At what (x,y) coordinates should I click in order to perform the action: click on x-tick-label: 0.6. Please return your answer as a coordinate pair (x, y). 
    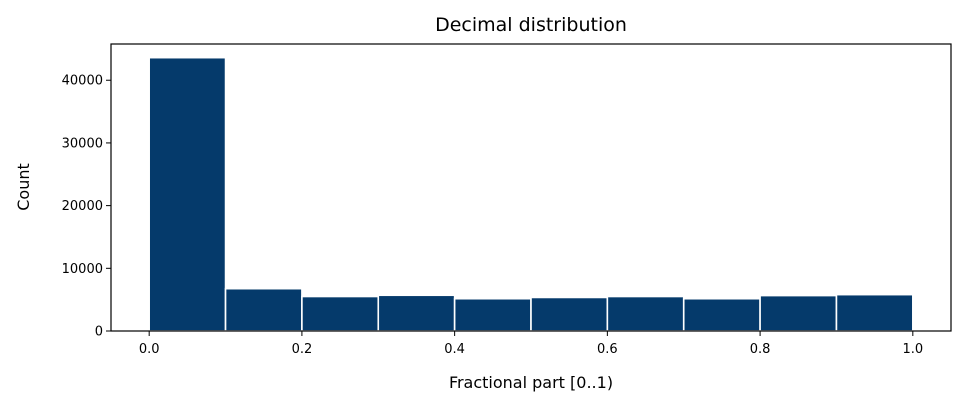
    Looking at the image, I should click on (607, 349).